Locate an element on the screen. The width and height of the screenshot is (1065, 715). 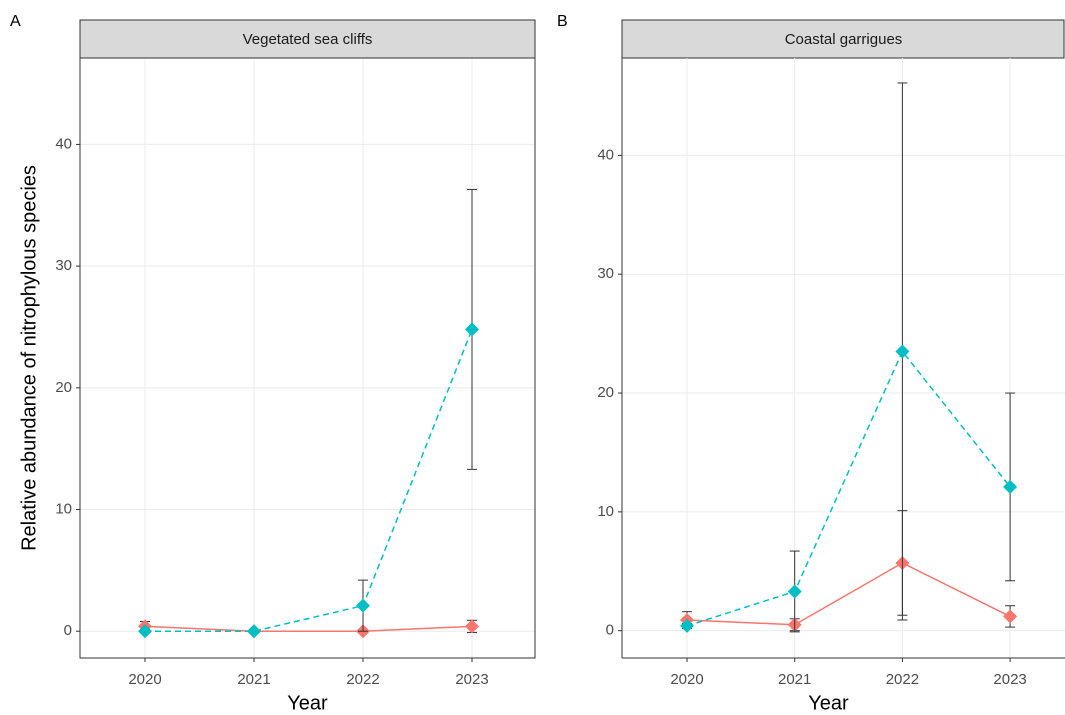
strip-label: Vegetated sea cliffs is located at coordinates (308, 39).